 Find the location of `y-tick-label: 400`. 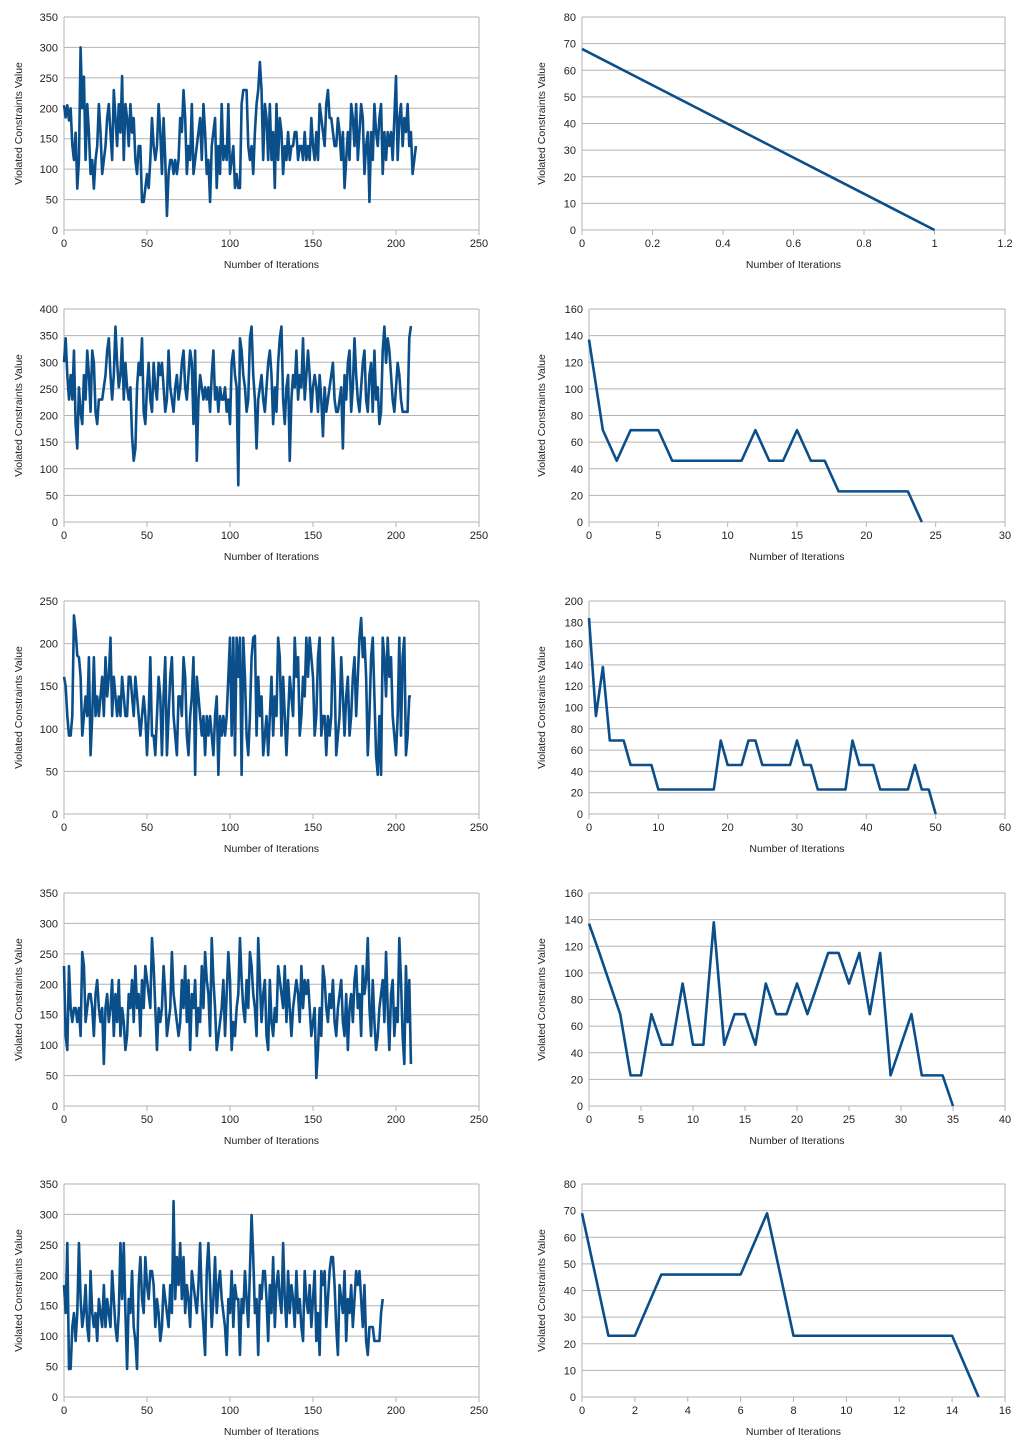

y-tick-label: 400 is located at coordinates (49, 310).